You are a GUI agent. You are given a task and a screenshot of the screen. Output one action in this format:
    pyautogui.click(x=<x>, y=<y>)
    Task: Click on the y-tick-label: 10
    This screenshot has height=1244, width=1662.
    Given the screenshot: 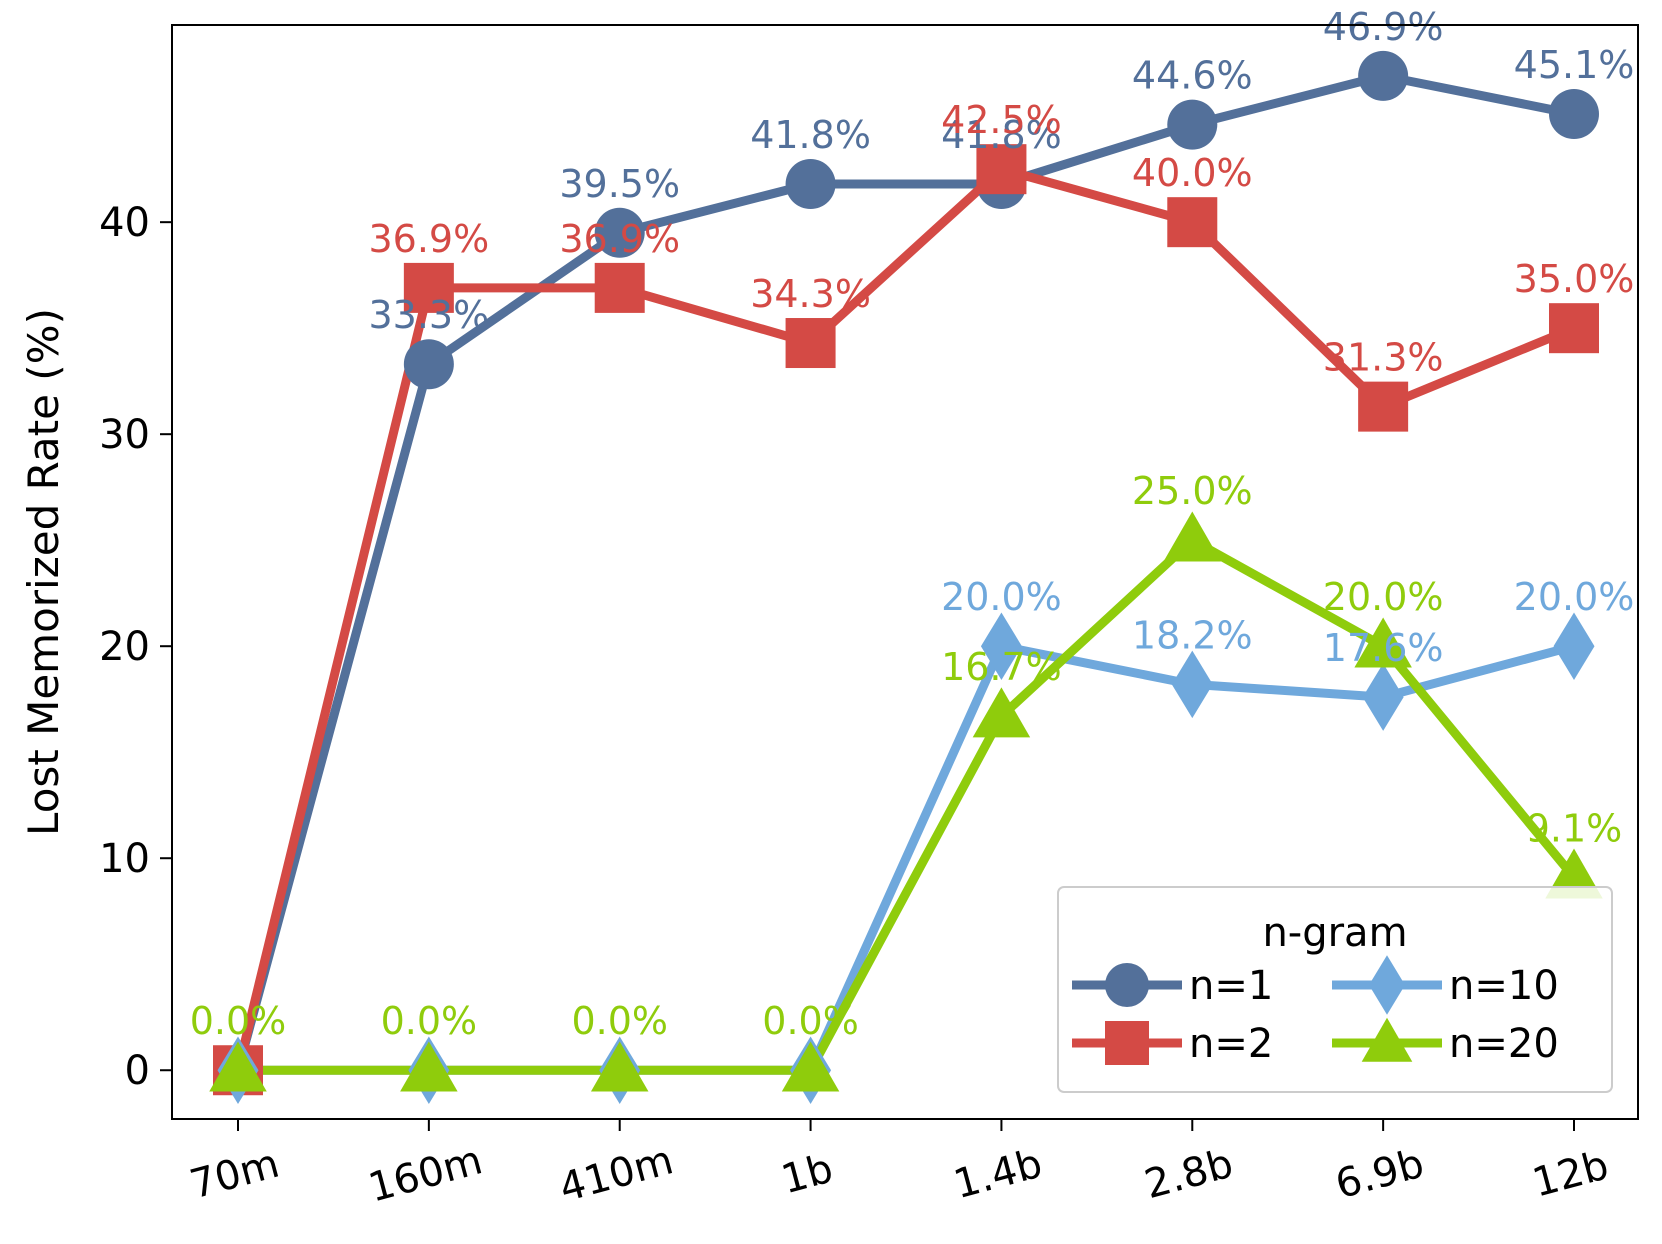 What is the action you would take?
    pyautogui.click(x=124, y=859)
    